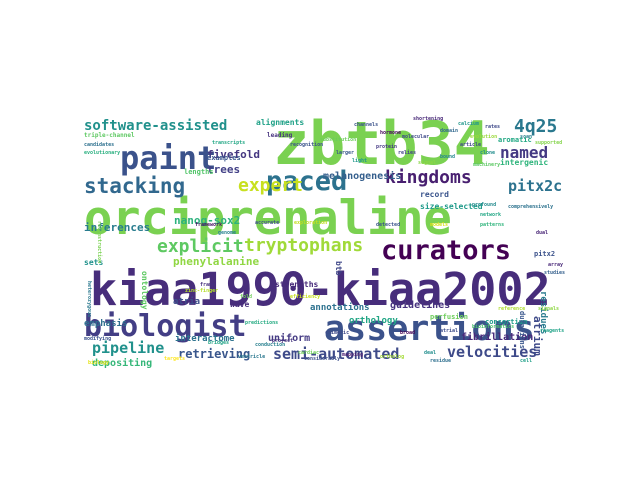 This screenshot has height=480, width=640. What do you see at coordinates (408, 333) in the screenshot?
I see `word-broad: broad` at bounding box center [408, 333].